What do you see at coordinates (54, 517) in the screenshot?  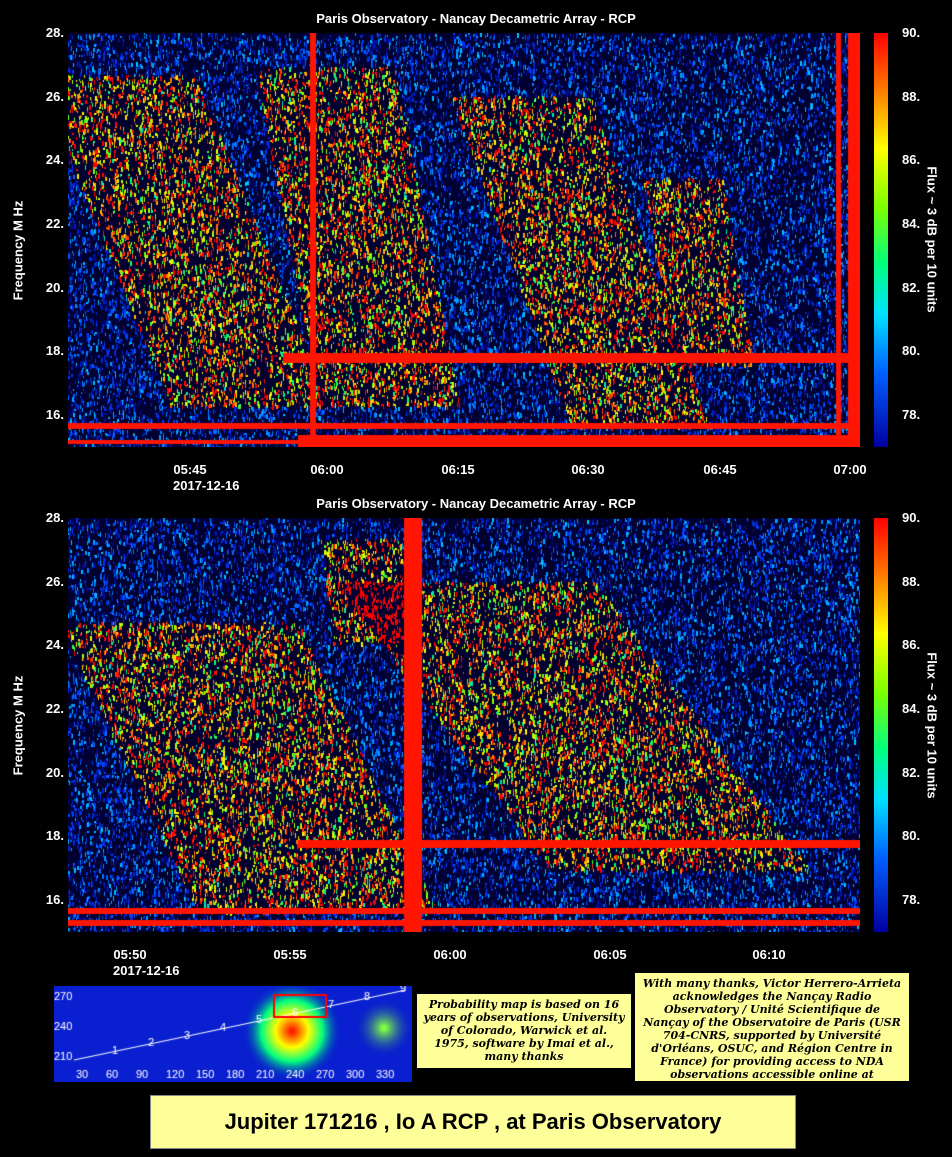 I see `bottom-y-tick-6: 28.` at bounding box center [54, 517].